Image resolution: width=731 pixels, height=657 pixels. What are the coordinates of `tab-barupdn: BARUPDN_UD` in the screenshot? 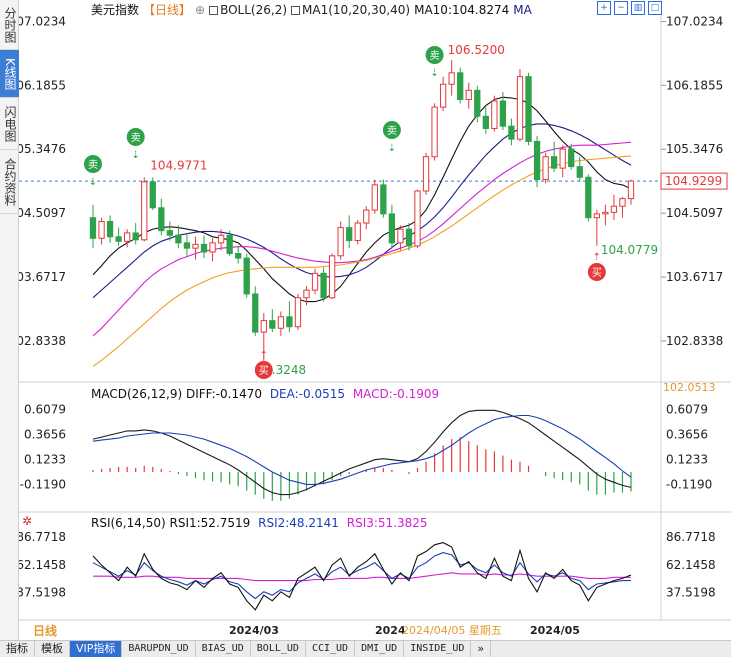 It's located at (159, 649).